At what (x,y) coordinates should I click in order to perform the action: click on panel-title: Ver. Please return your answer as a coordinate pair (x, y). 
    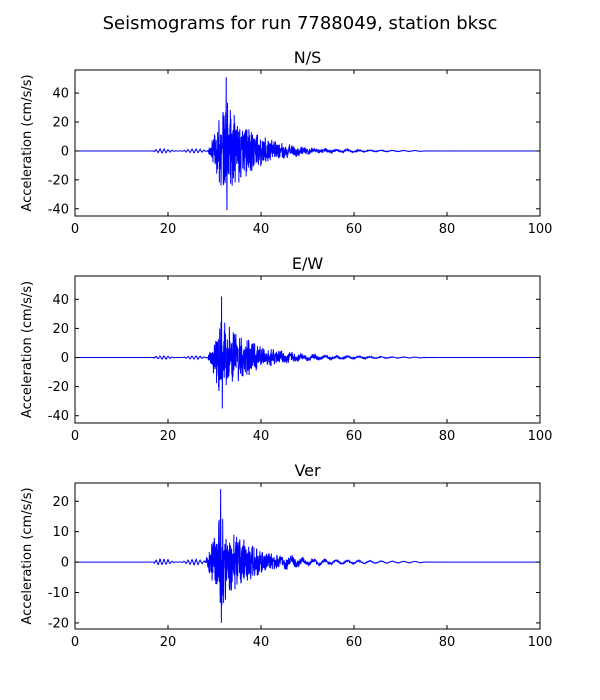
    Looking at the image, I should click on (307, 470).